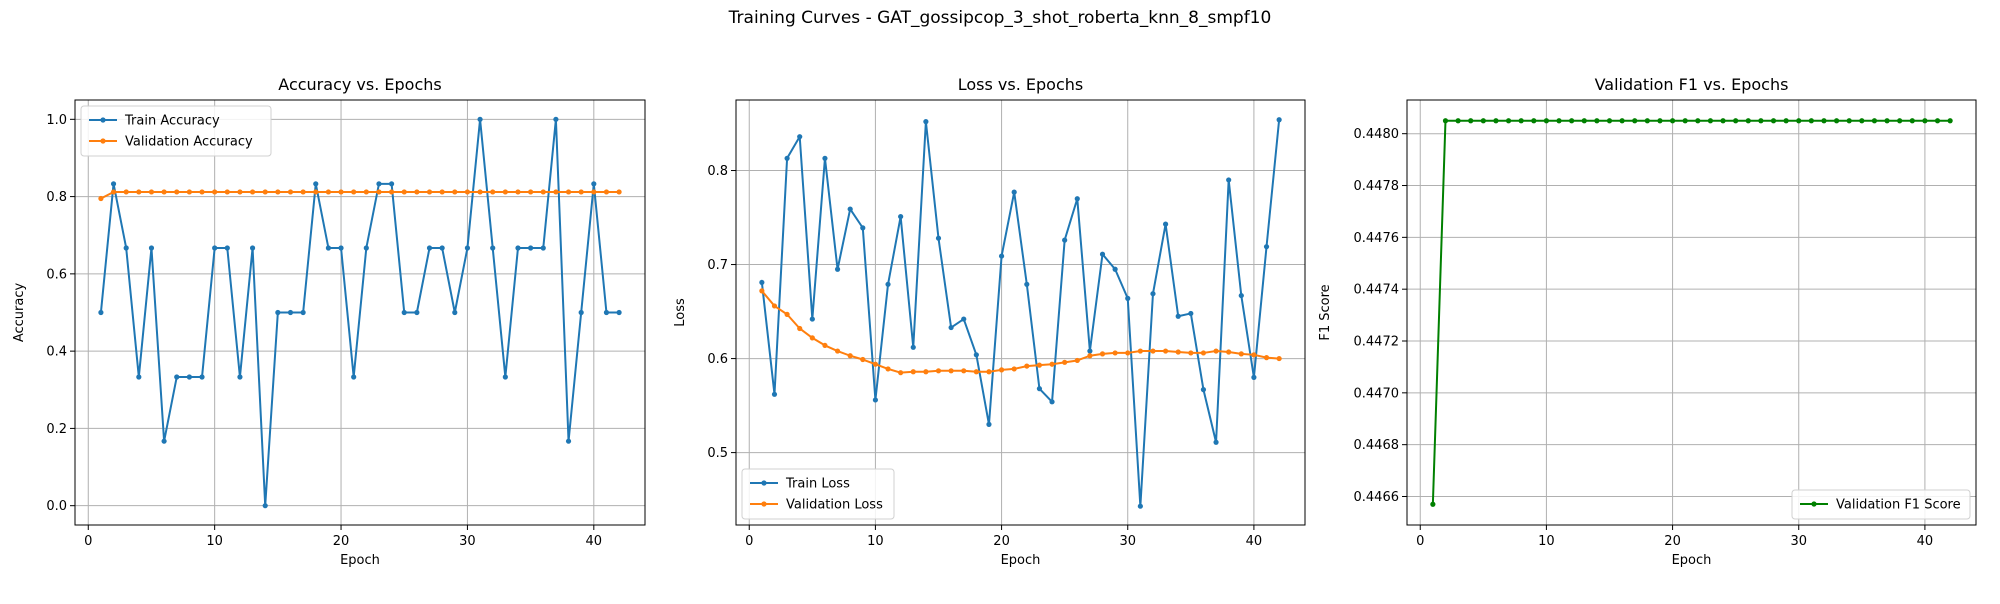 The width and height of the screenshot is (2000, 604). I want to click on y-tick-label: 0.4466, so click(1377, 497).